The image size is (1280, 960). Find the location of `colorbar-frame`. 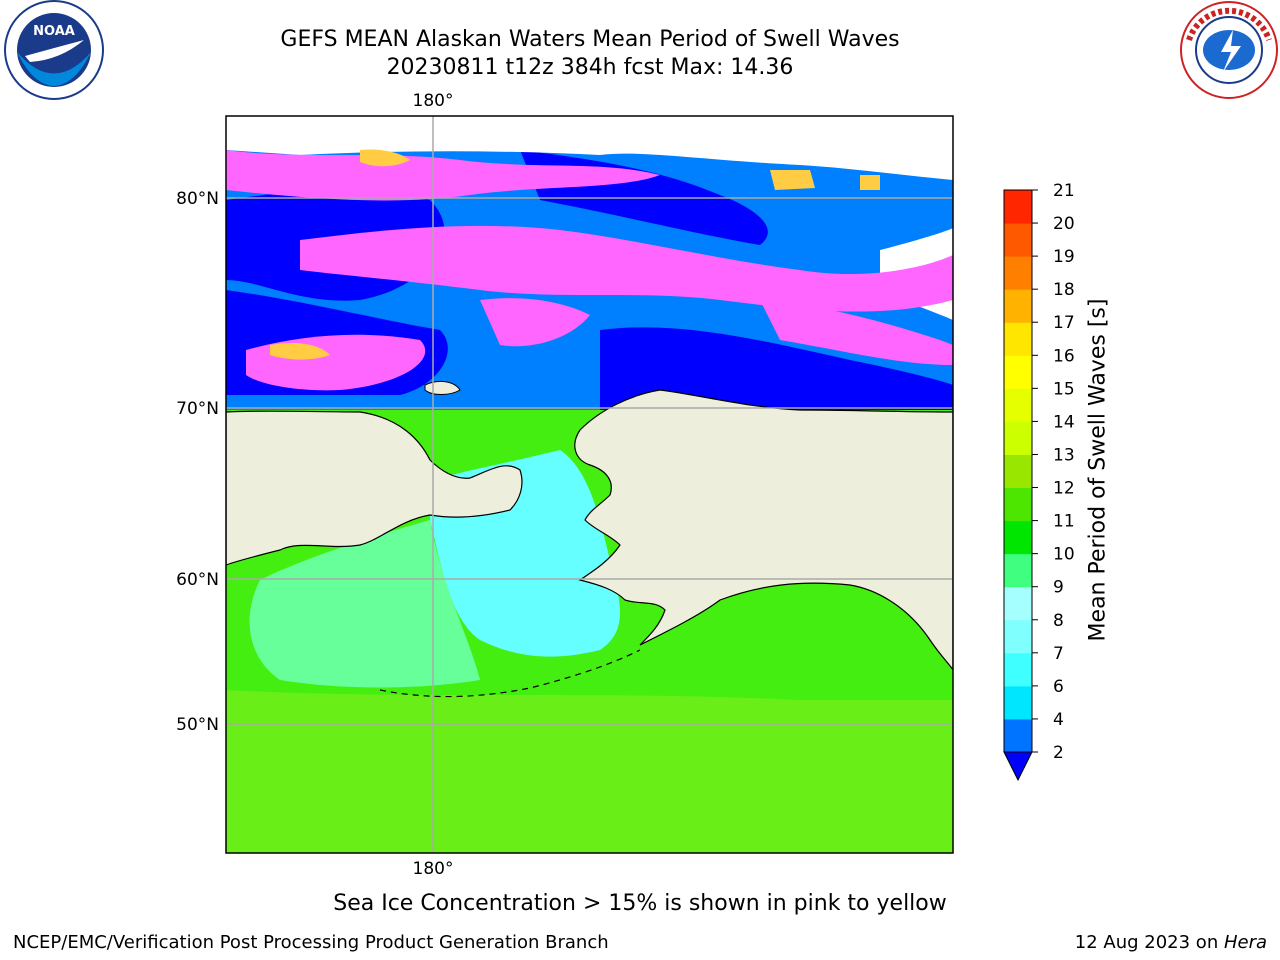

colorbar-frame is located at coordinates (1018, 471).